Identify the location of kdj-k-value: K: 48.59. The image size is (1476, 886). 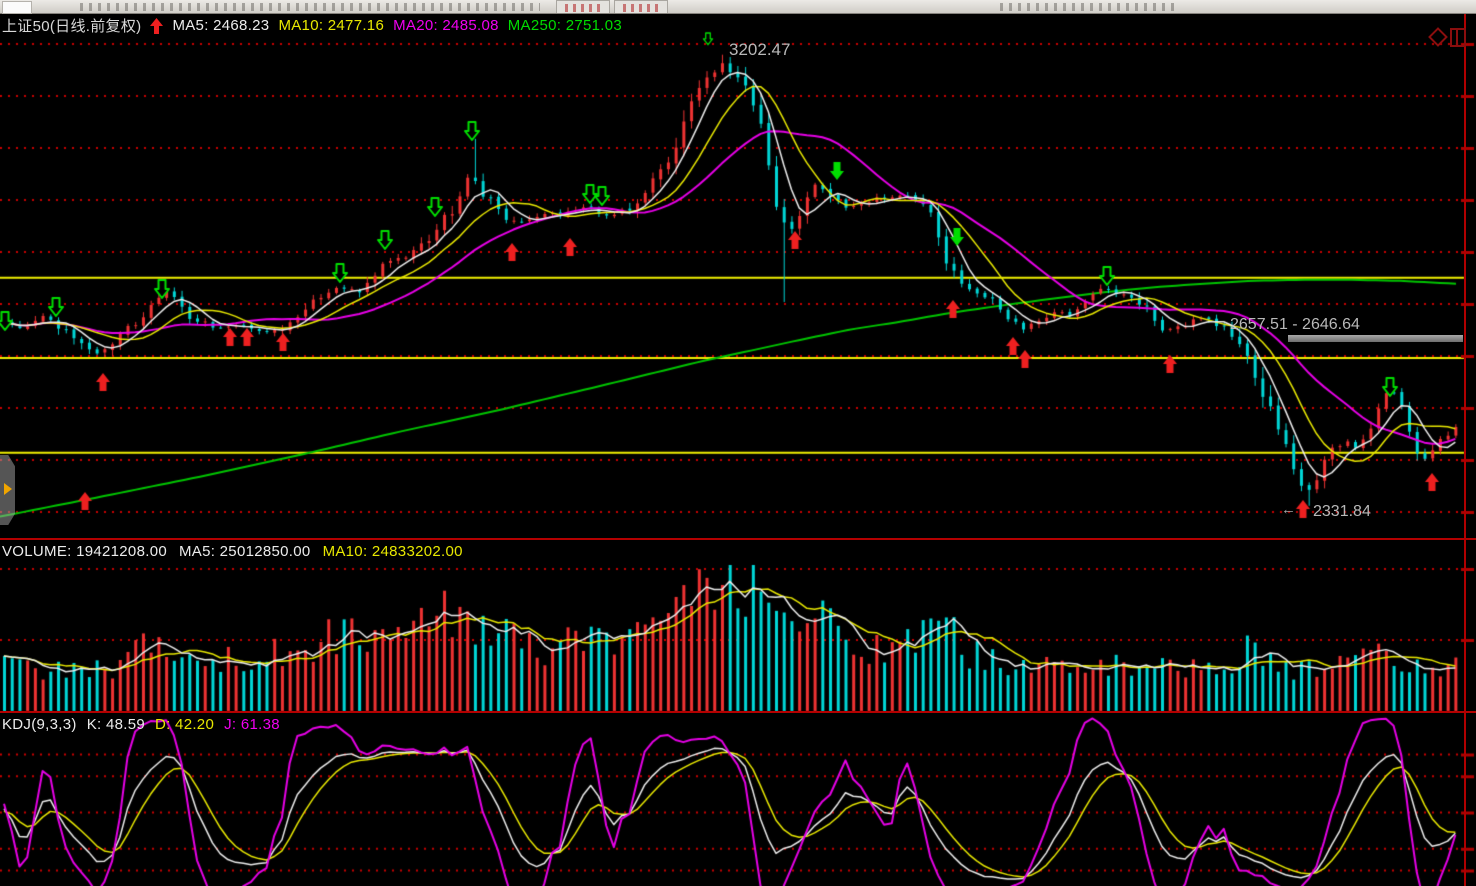
(115, 724).